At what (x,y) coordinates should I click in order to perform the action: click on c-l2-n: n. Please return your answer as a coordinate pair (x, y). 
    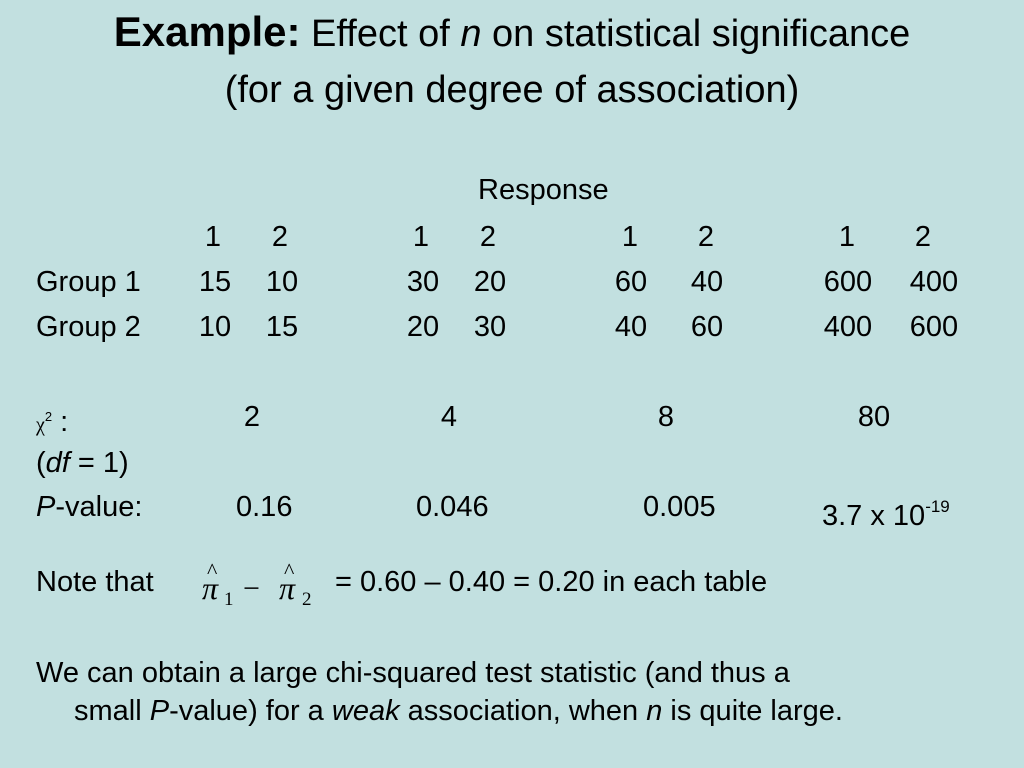
    Looking at the image, I should click on (654, 711).